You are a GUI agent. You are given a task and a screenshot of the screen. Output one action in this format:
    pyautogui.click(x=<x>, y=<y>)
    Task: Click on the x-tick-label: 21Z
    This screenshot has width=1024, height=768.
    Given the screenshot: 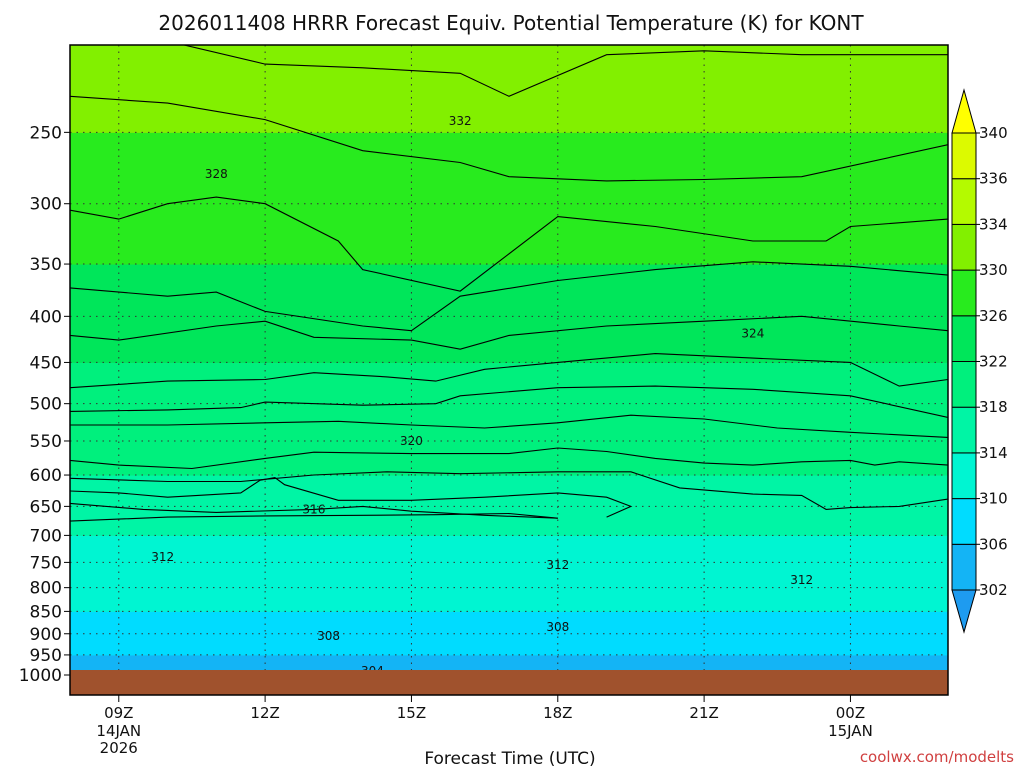 What is the action you would take?
    pyautogui.click(x=703, y=713)
    